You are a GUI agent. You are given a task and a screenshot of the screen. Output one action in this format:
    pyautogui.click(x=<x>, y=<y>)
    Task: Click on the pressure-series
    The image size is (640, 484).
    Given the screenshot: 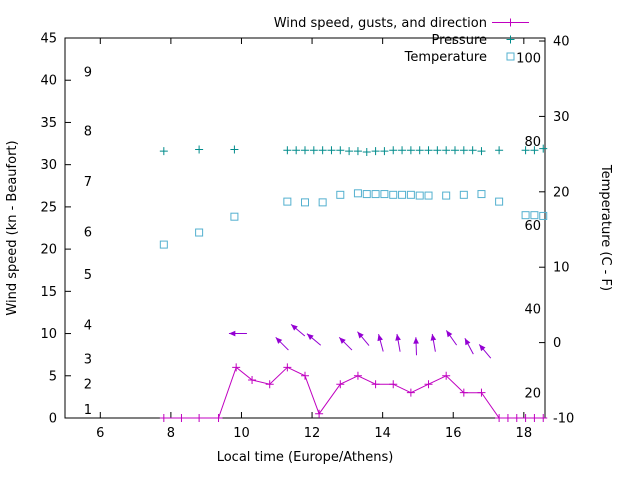 What is the action you would take?
    pyautogui.click(x=353, y=150)
    